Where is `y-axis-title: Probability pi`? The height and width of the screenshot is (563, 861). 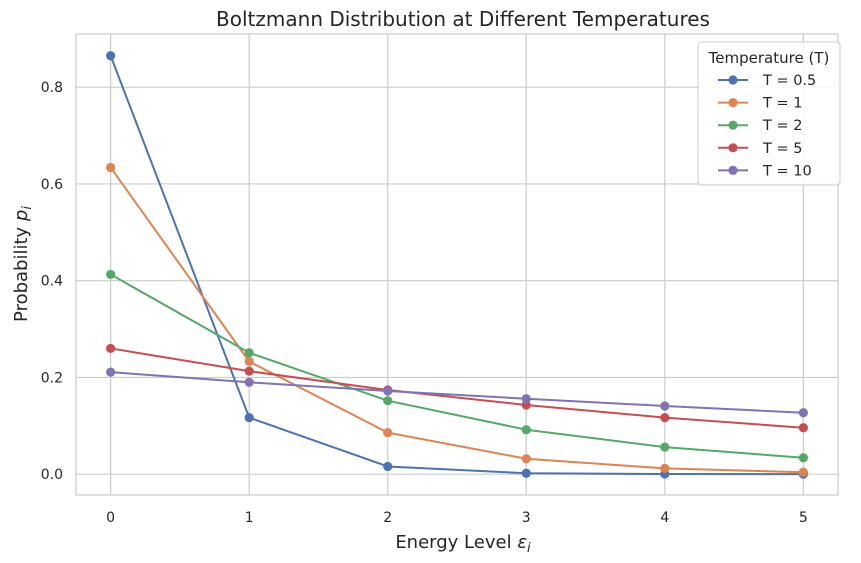
y-axis-title: Probability pi is located at coordinates (23, 264).